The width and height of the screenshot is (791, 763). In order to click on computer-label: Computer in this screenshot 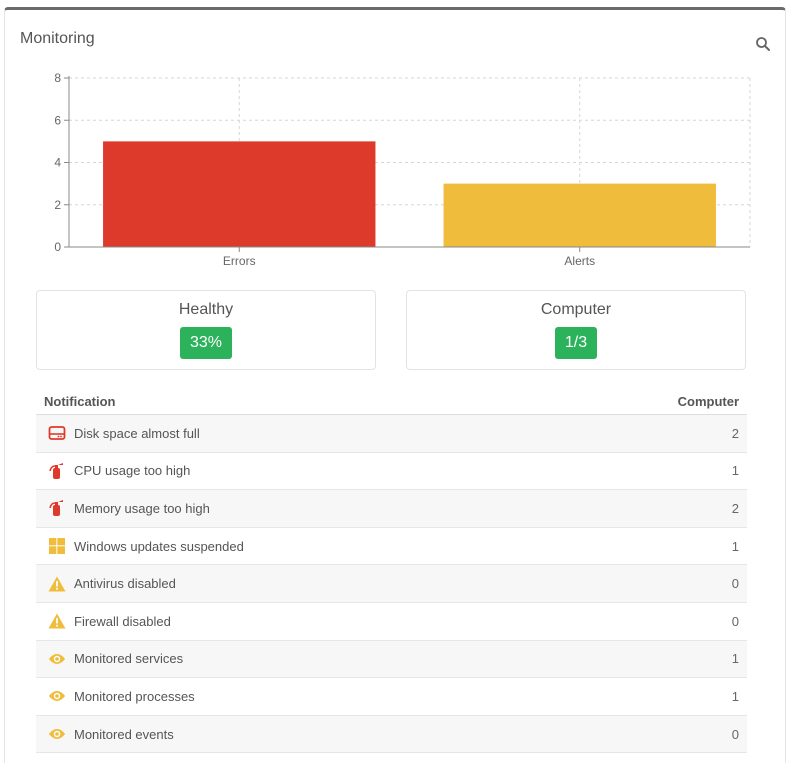, I will do `click(576, 309)`.